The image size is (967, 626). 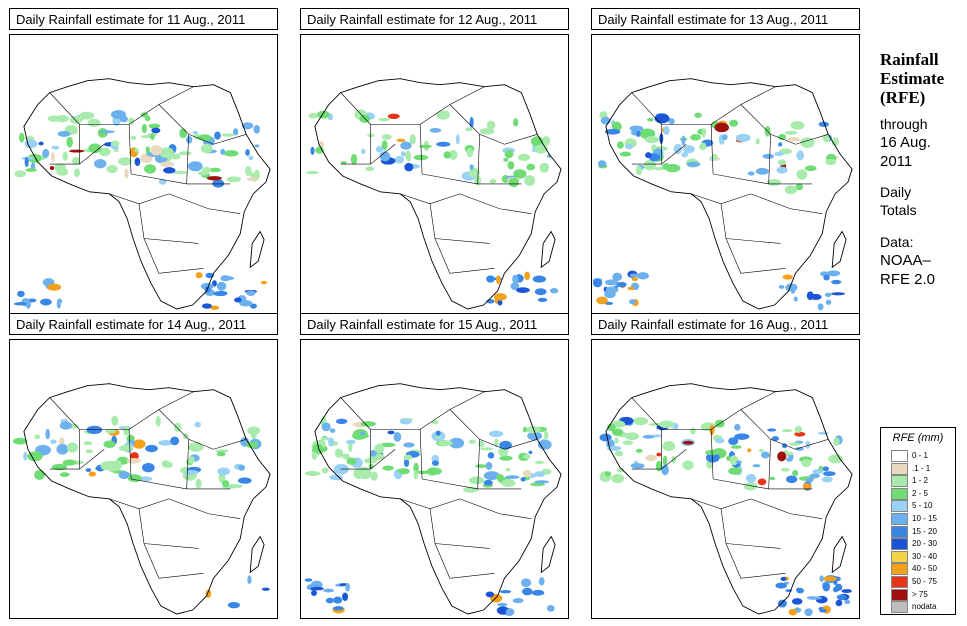 What do you see at coordinates (924, 607) in the screenshot?
I see `legend-label: nodata` at bounding box center [924, 607].